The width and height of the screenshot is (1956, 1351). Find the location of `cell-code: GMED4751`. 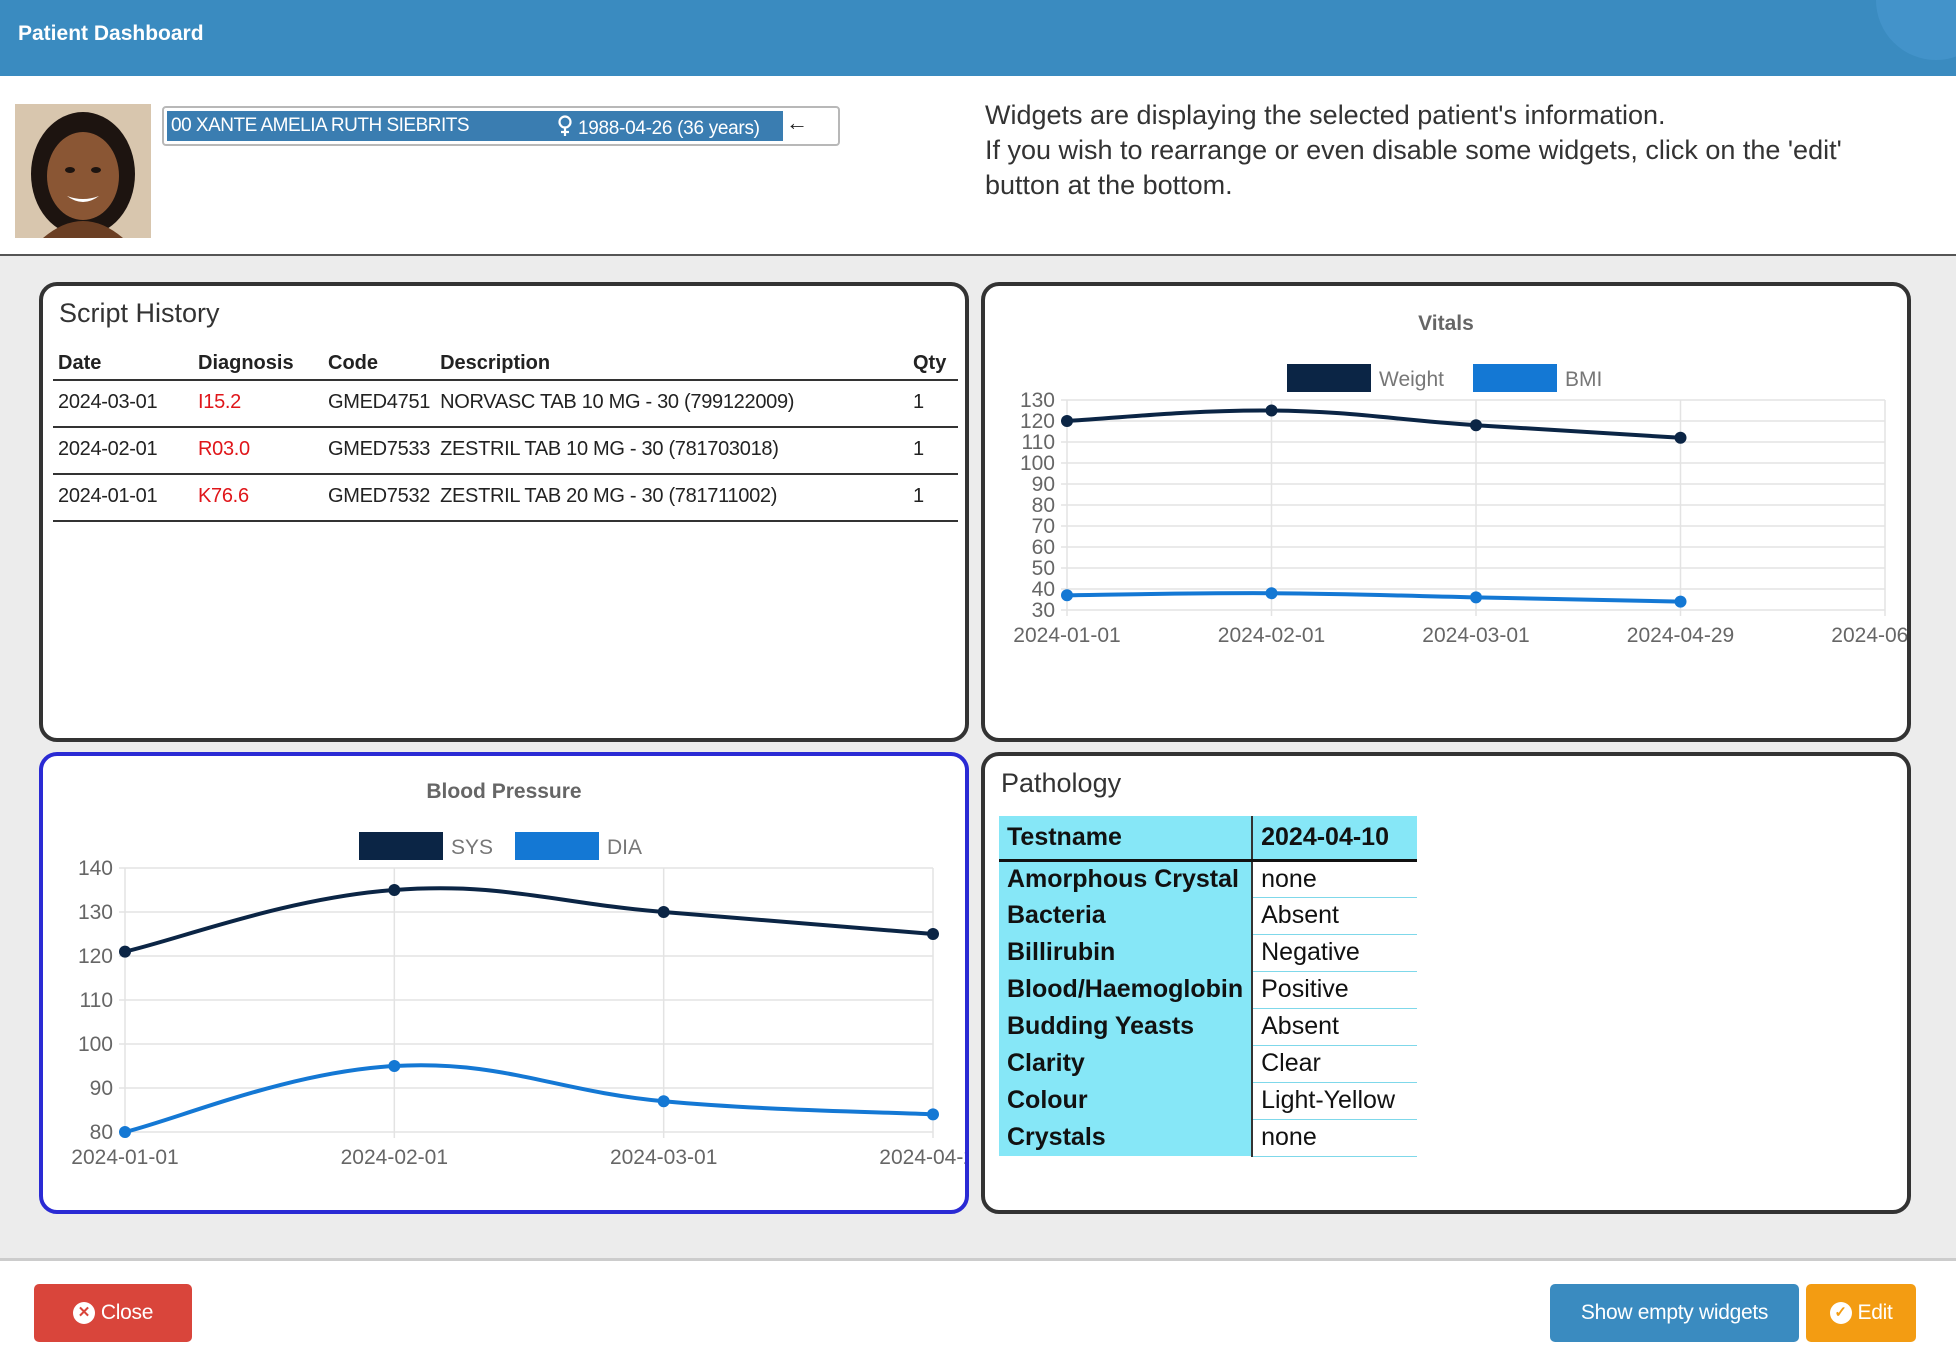

cell-code: GMED4751 is located at coordinates (379, 404).